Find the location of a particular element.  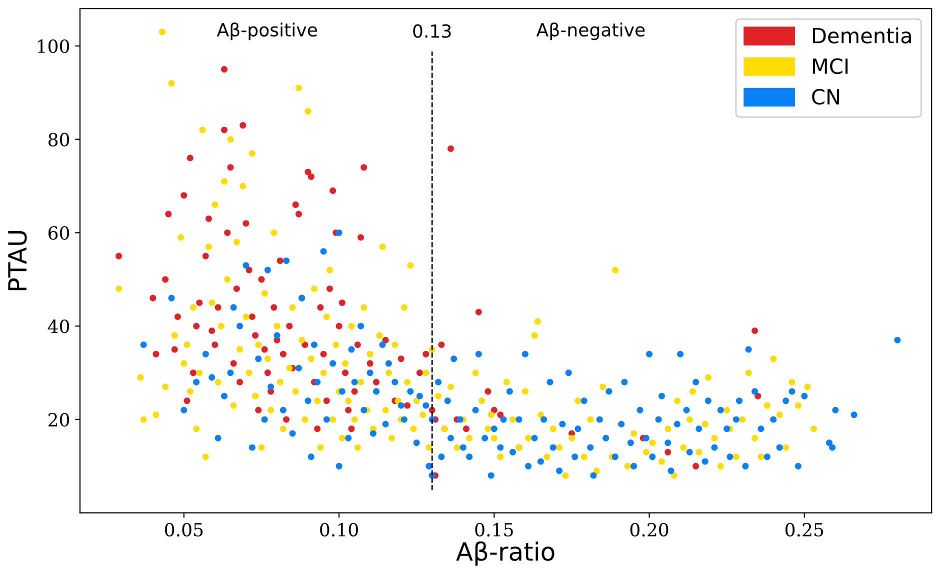

ref-line-label: 0.13 is located at coordinates (432, 31).